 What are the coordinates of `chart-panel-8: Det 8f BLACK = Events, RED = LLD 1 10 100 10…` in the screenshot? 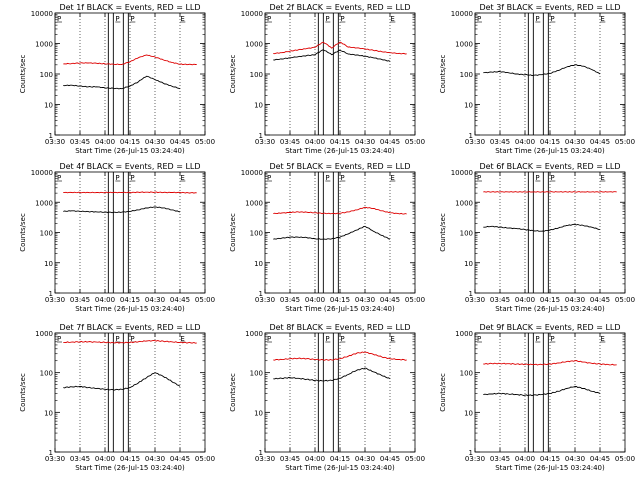 It's located at (327, 397).